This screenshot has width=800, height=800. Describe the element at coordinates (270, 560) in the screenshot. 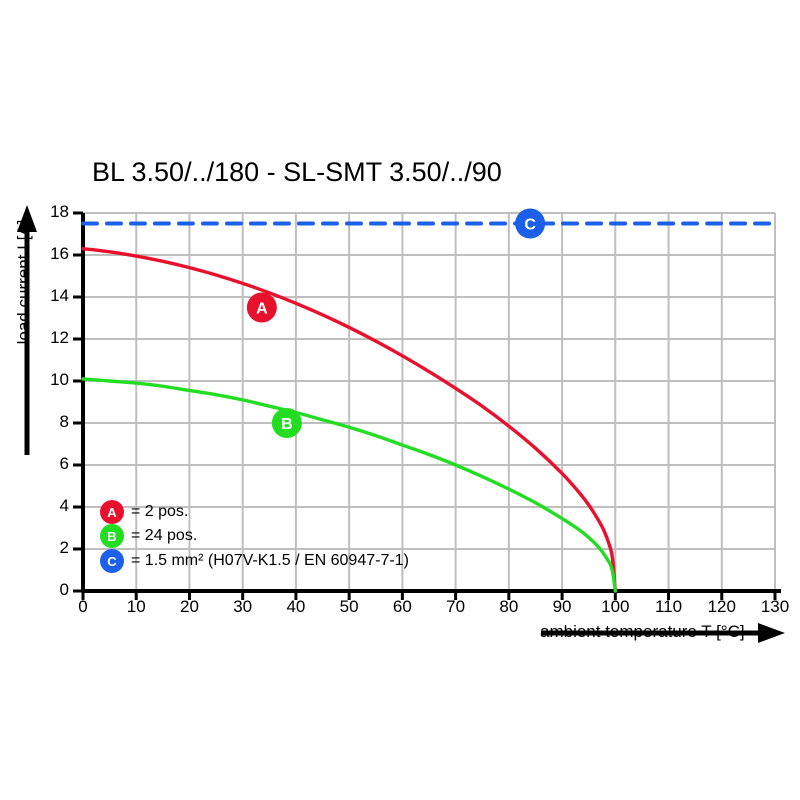

I see `legend-label-c: = 1.5 mm² (H07V-K1.5 / EN 60947-7-1)` at that location.